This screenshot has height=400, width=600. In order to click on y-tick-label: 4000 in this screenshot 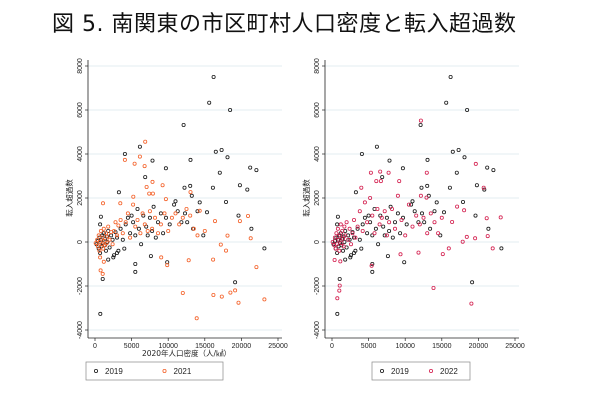, I will do `click(317, 154)`.